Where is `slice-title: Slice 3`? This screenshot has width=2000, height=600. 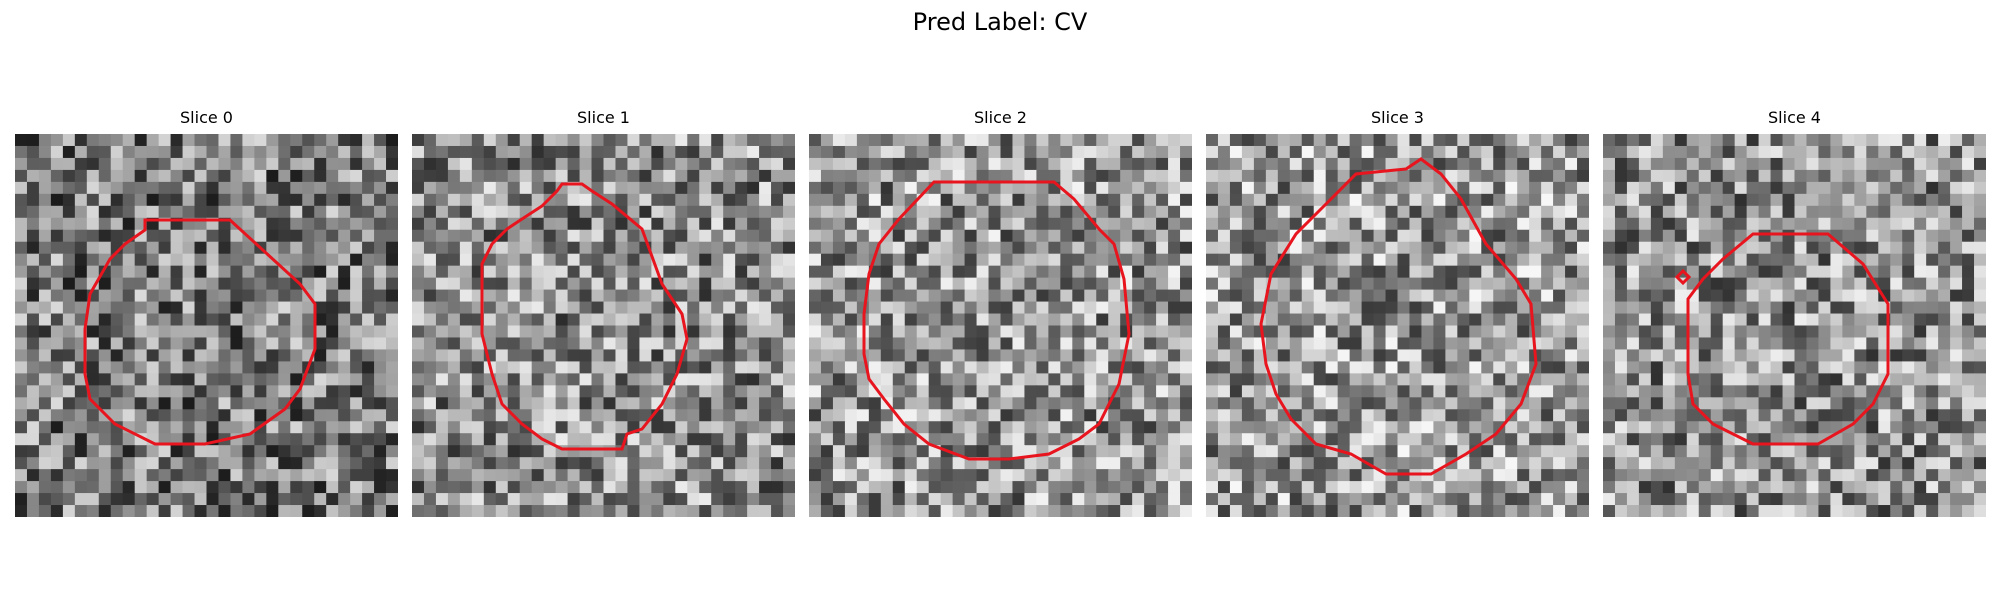 slice-title: Slice 3 is located at coordinates (1397, 117).